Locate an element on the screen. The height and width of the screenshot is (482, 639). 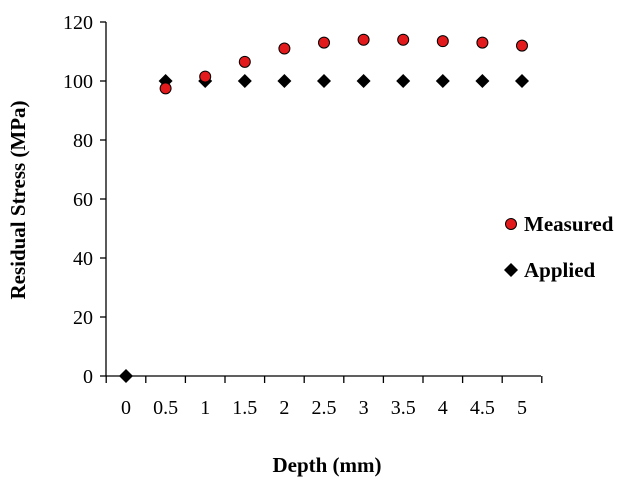
legend-applied-label: Applied is located at coordinates (560, 270).